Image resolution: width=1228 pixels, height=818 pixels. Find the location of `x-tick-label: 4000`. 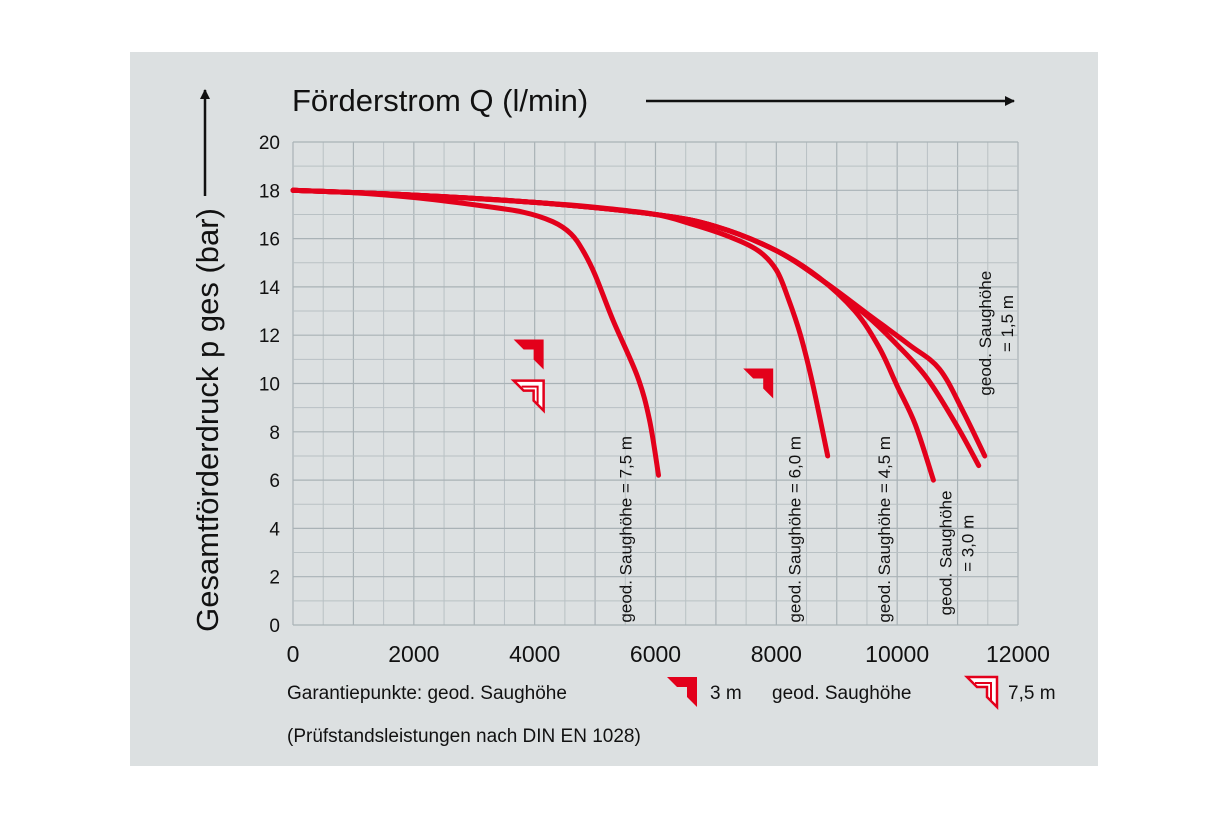

x-tick-label: 4000 is located at coordinates (534, 654).